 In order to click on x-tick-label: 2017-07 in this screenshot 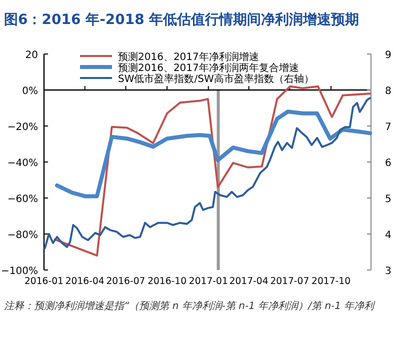, I will do `click(290, 281)`.